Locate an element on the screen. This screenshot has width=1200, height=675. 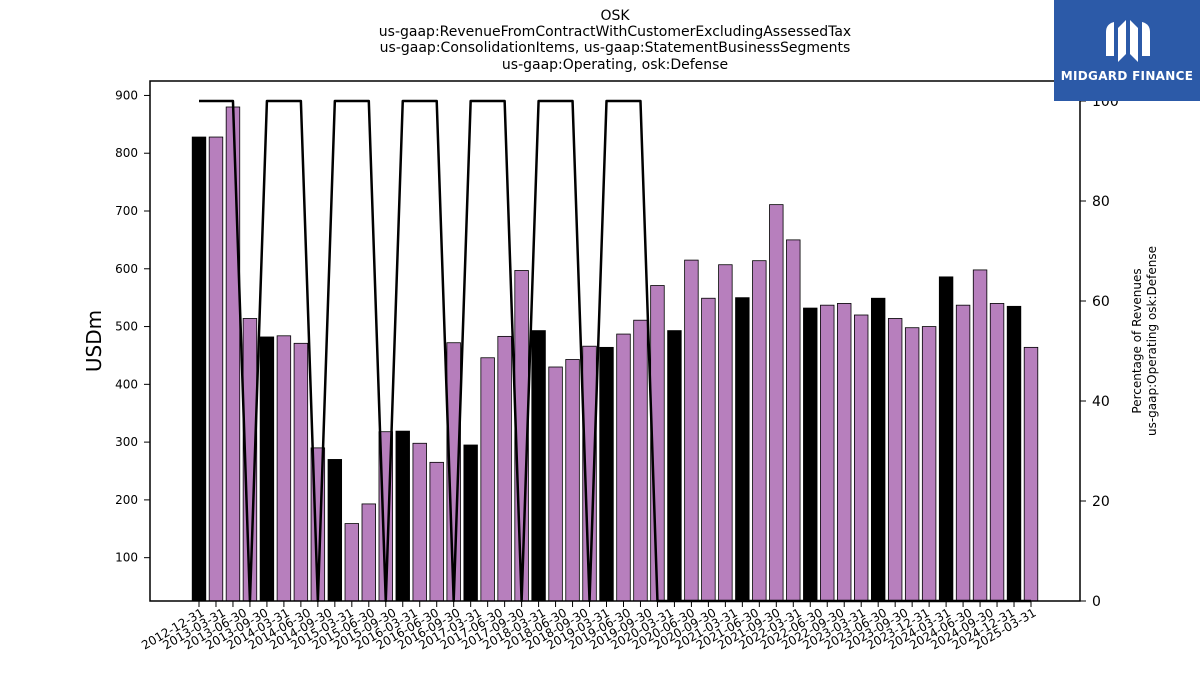
title-line-1: OSK is located at coordinates (615, 16).